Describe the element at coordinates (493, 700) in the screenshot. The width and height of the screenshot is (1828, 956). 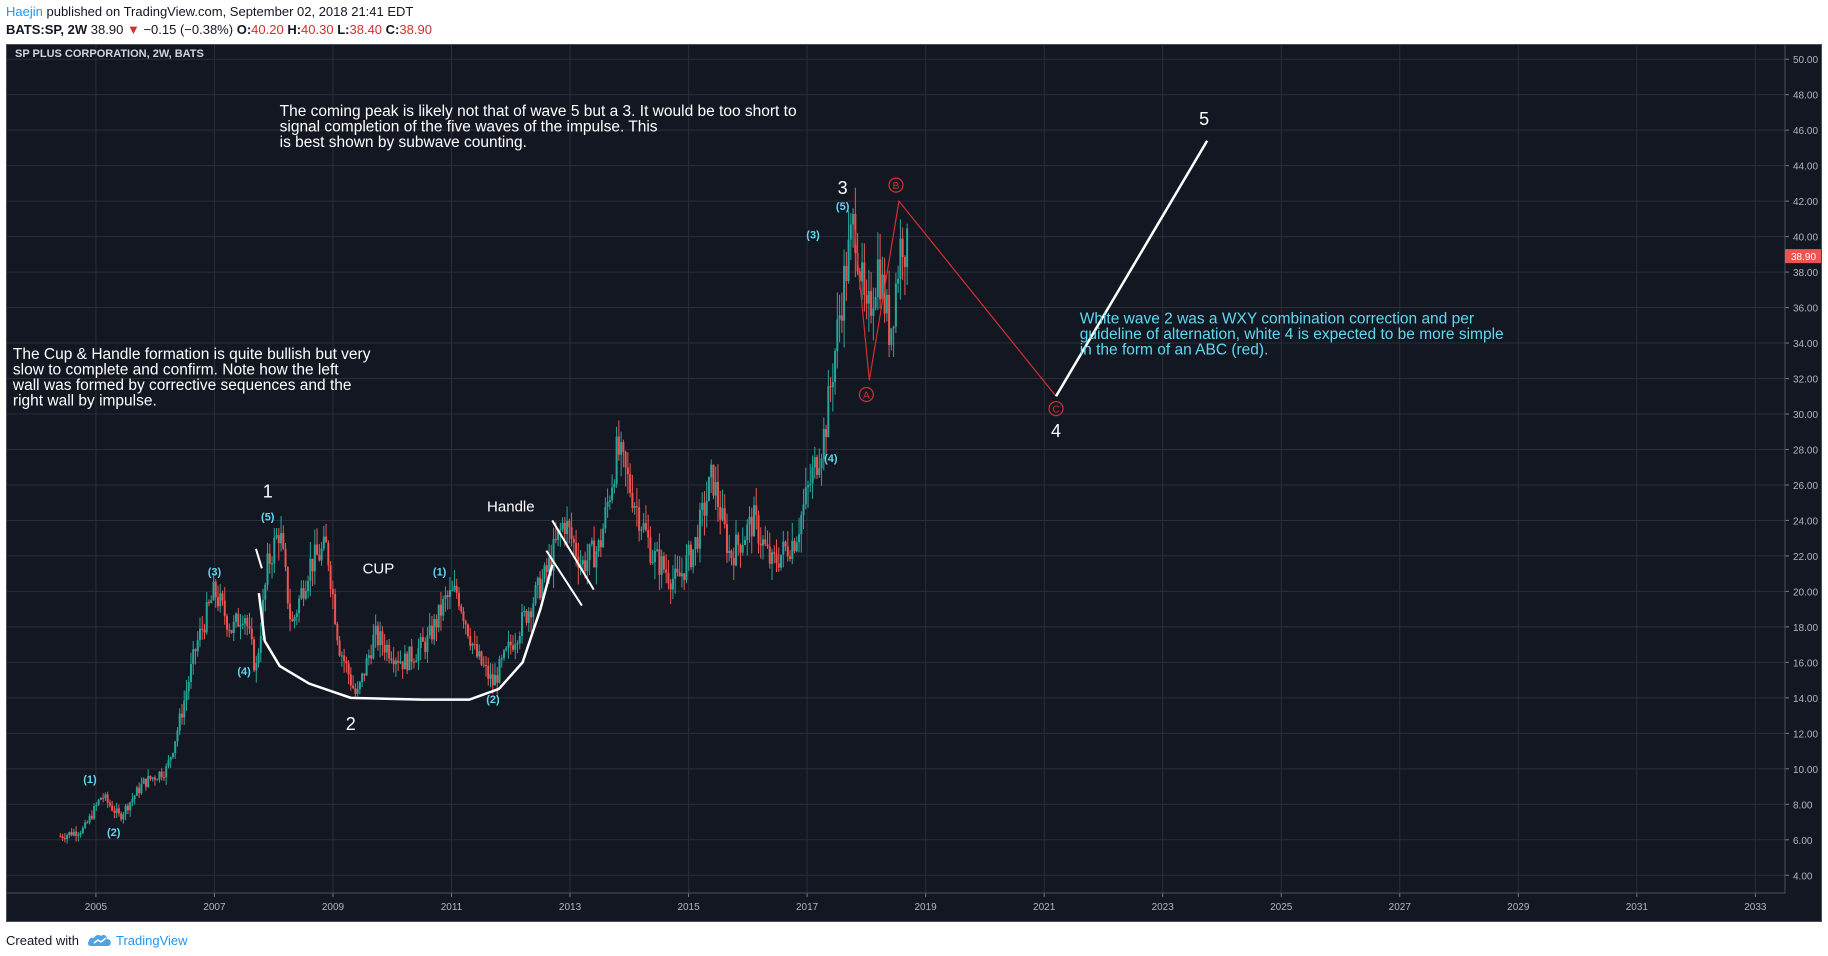
I see `subwave-label: (2)` at that location.